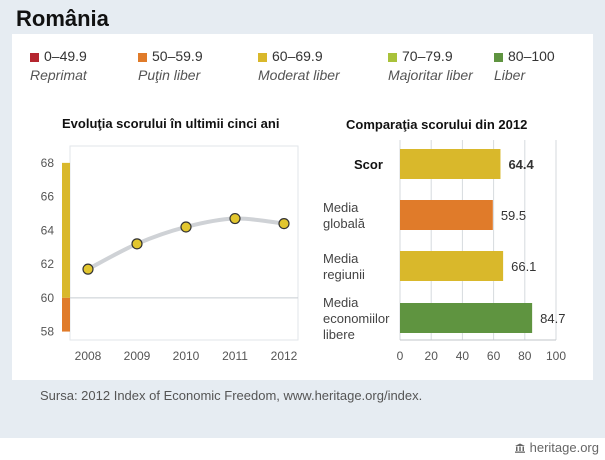 The image size is (605, 460). What do you see at coordinates (432, 356) in the screenshot?
I see `x-tick-label: 20` at bounding box center [432, 356].